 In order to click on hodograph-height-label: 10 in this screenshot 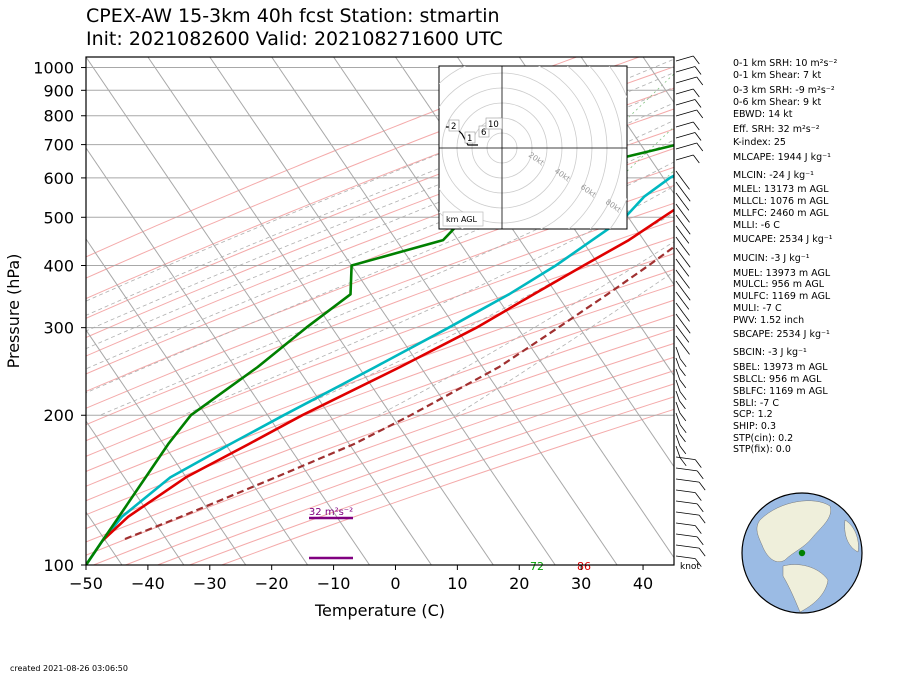, I will do `click(493, 125)`.